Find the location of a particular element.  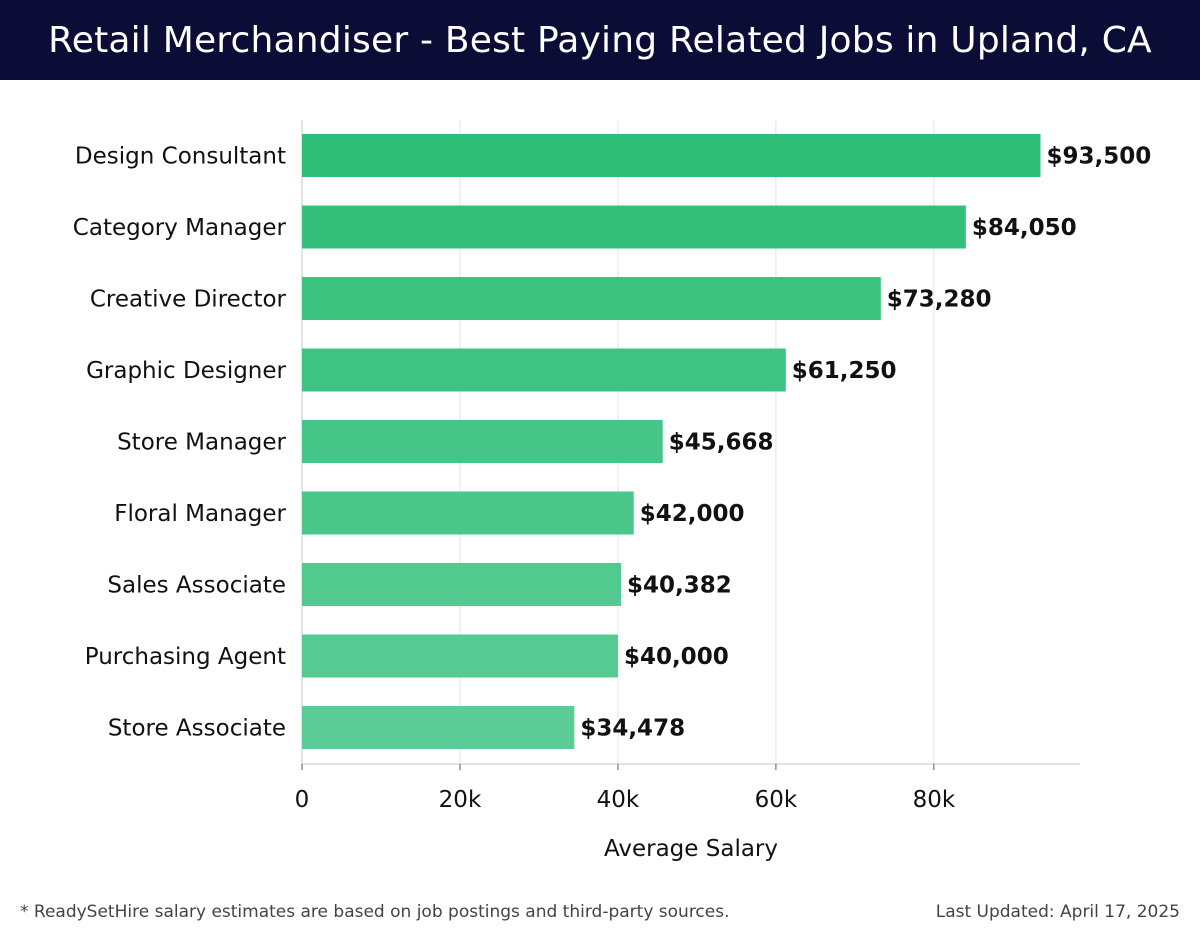

category-label: Creative Director is located at coordinates (188, 300).